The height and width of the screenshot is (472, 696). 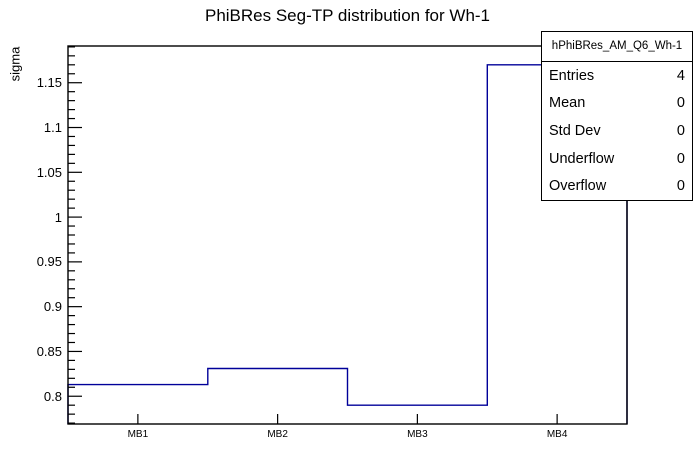 I want to click on y-tick-label: 0.8, so click(x=52, y=396).